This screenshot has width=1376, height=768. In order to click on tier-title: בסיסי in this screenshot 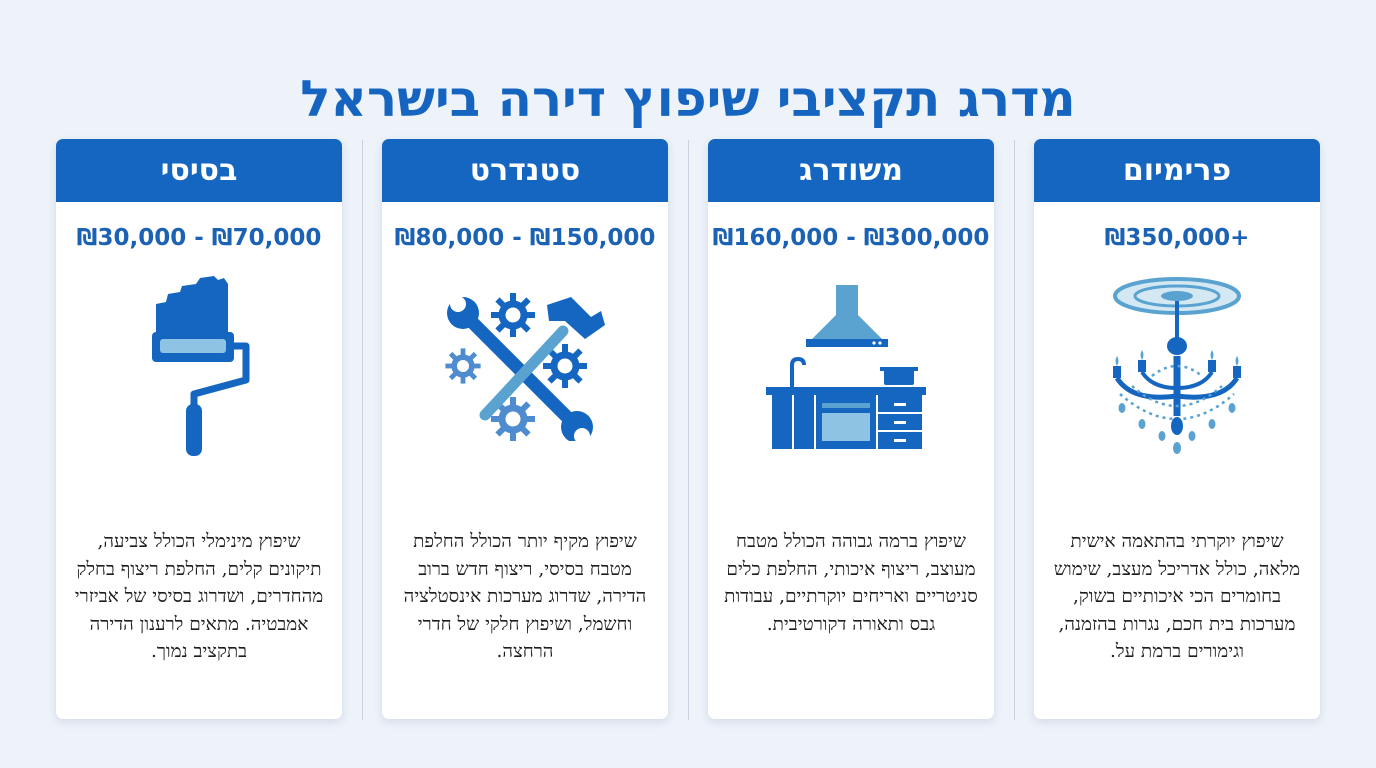, I will do `click(199, 170)`.